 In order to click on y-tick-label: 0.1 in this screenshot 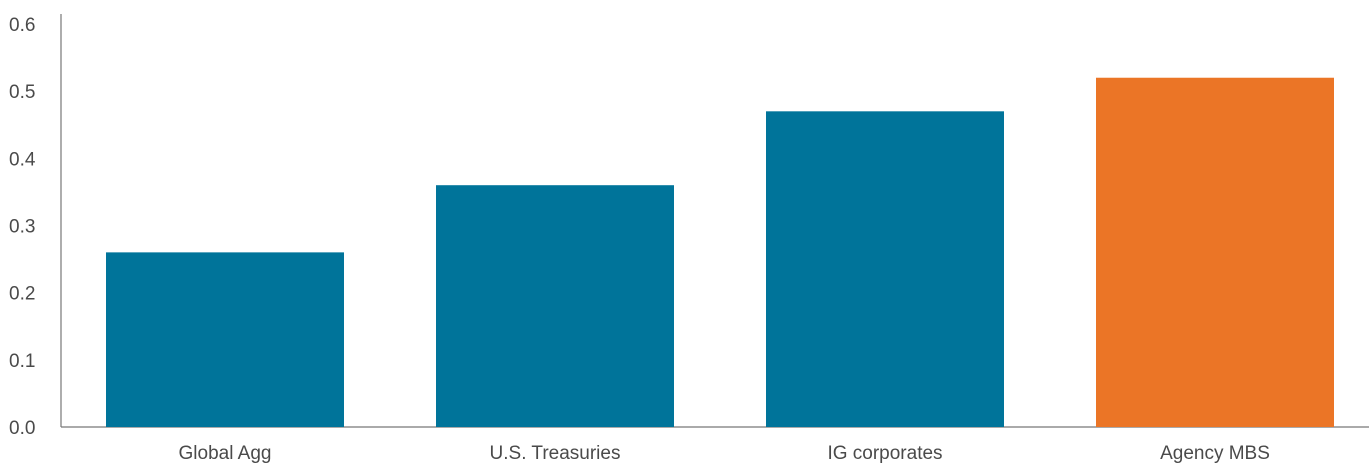, I will do `click(22, 361)`.